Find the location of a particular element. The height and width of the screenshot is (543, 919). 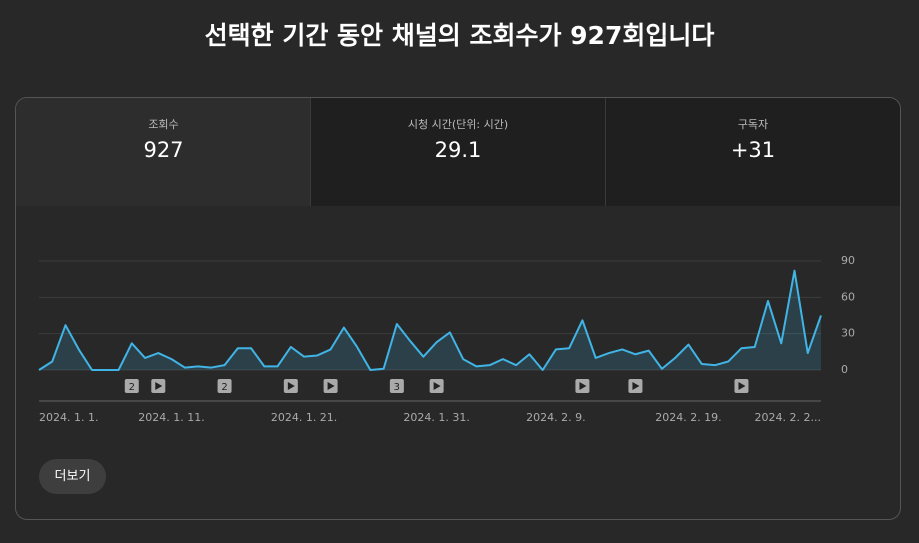

y-tick-label: 90 is located at coordinates (848, 260).